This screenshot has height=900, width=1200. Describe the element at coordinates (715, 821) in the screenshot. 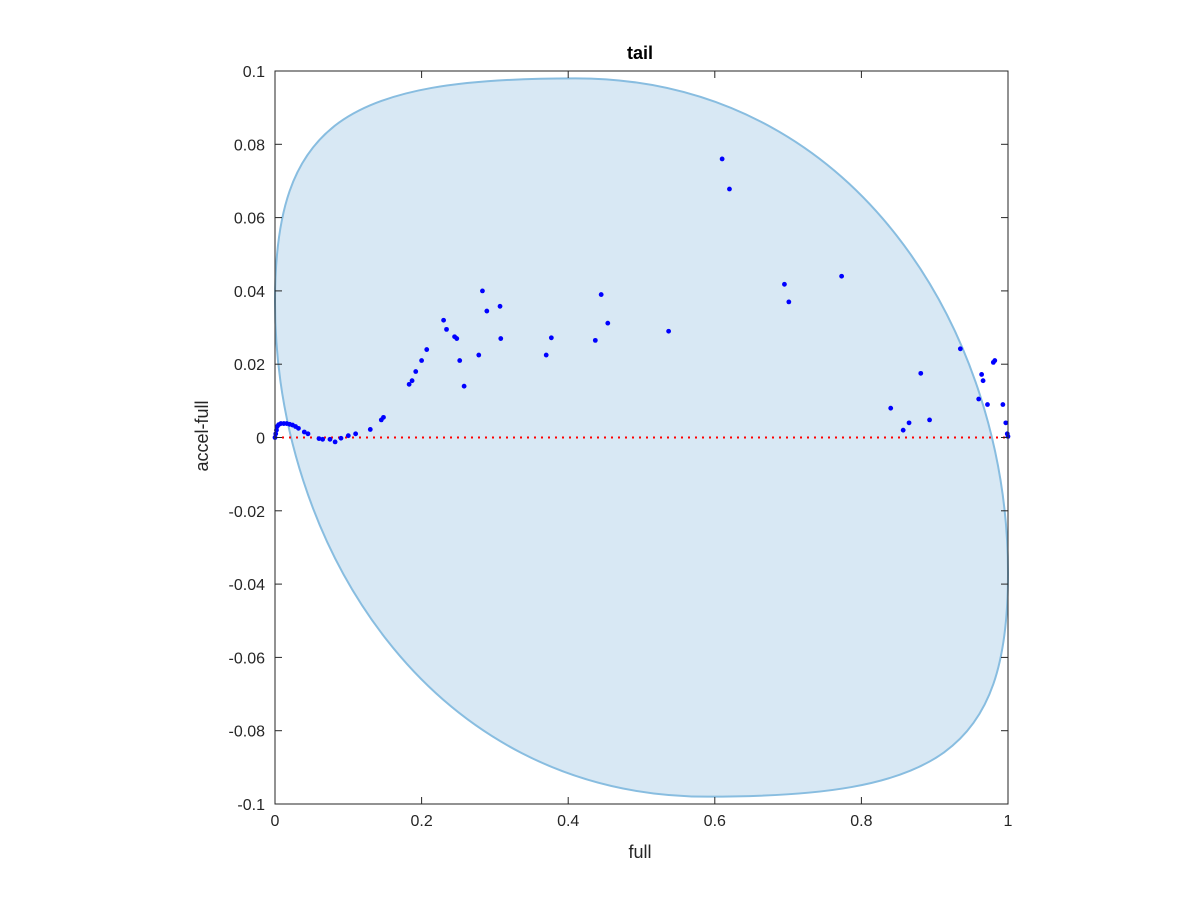

I see `x-tick-label: 0.6` at that location.